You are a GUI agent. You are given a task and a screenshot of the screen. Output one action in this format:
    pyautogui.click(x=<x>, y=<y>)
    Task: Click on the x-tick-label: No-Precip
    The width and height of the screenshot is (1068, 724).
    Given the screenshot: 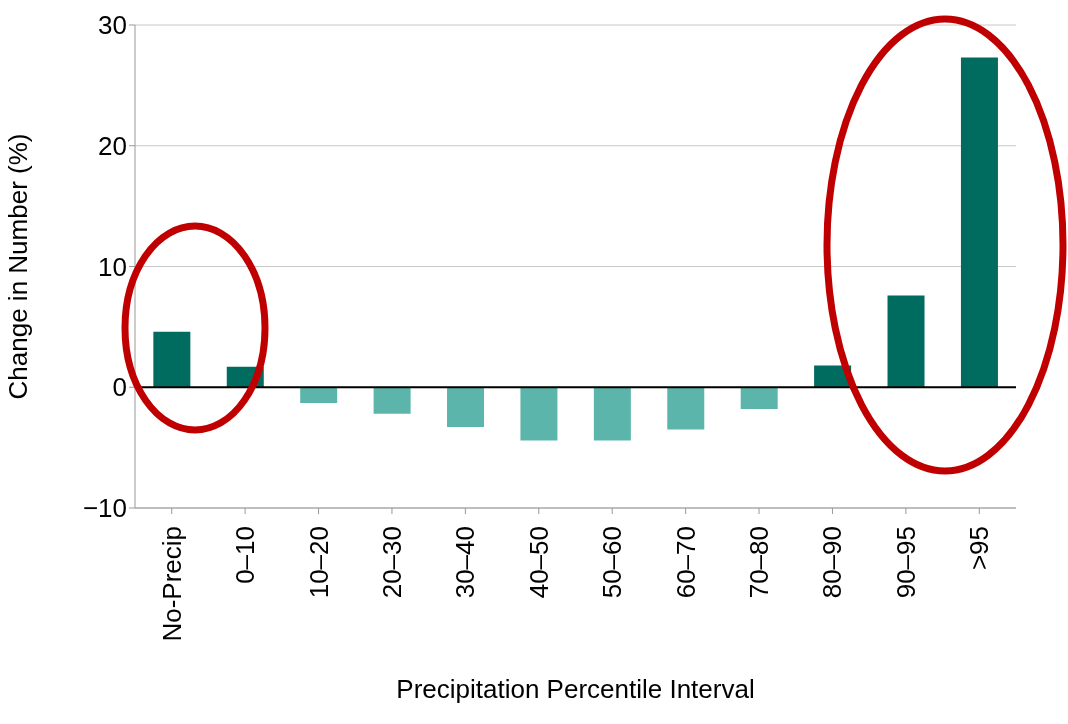 What is the action you would take?
    pyautogui.click(x=171, y=584)
    